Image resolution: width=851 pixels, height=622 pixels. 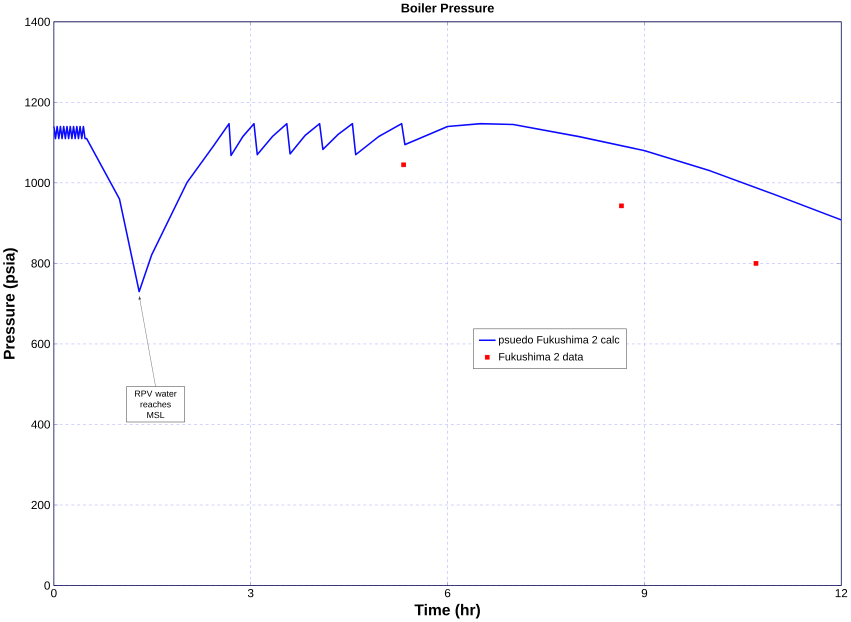 What do you see at coordinates (40, 263) in the screenshot?
I see `y-tick-label: 800` at bounding box center [40, 263].